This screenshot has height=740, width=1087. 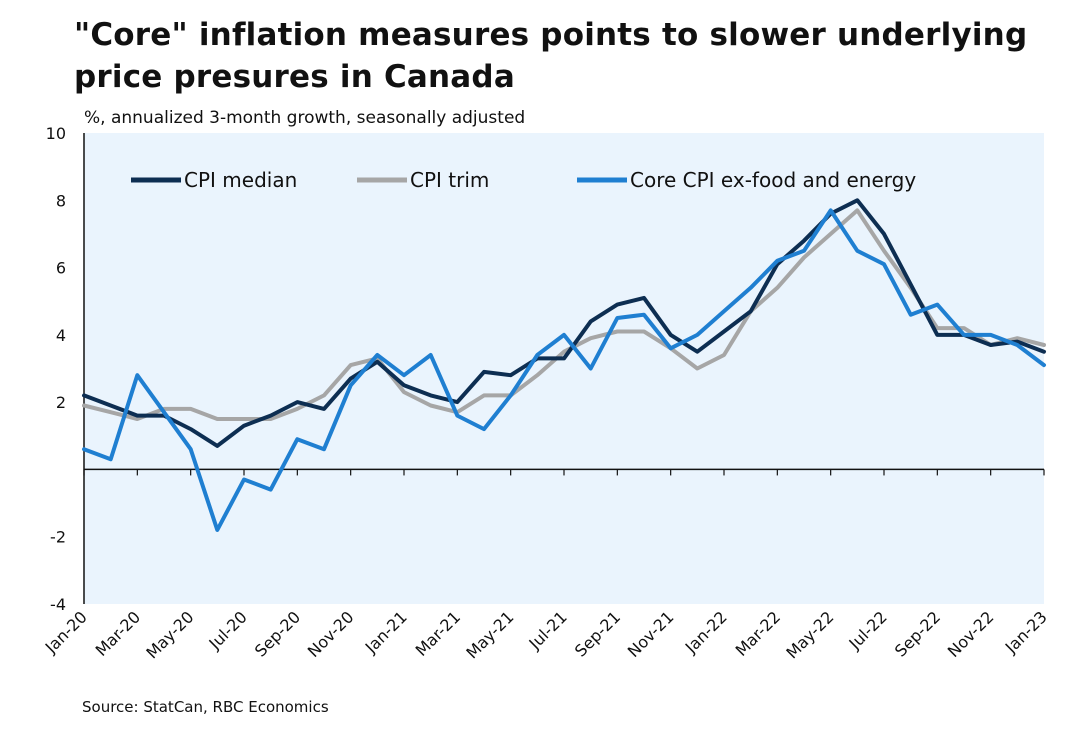 I want to click on y-tick-label: 6, so click(x=61, y=268).